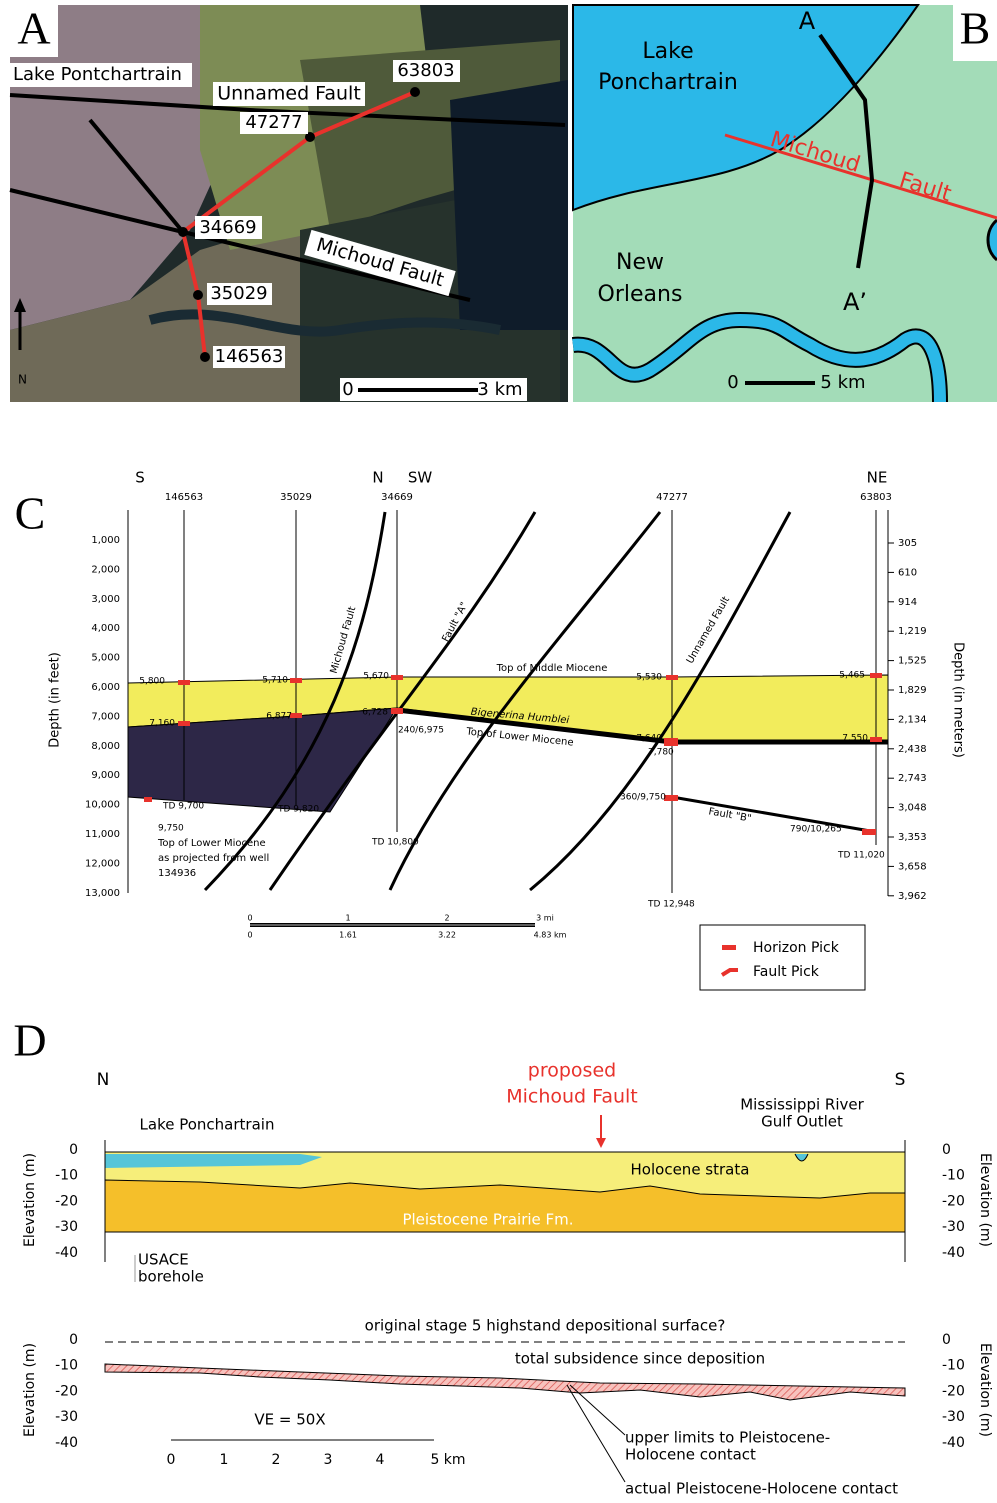 The height and width of the screenshot is (1503, 997). I want to click on label: NE, so click(877, 478).